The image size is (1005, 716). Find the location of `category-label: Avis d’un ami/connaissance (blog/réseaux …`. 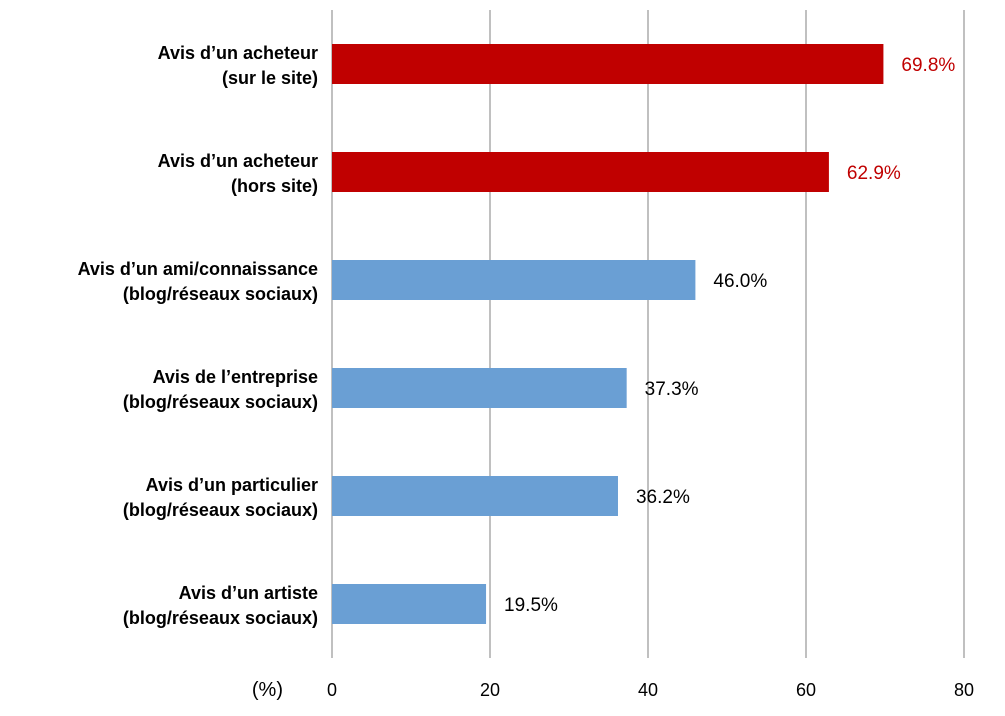

category-label: Avis d’un ami/connaissance (blog/réseaux … is located at coordinates (198, 281).